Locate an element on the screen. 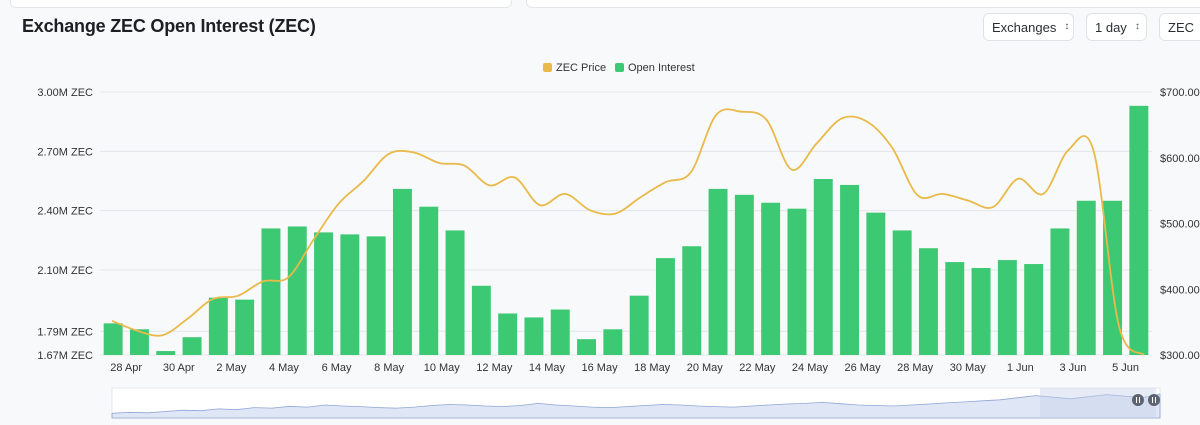 This screenshot has height=425, width=1200. chart-legend: ZEC Price Open Interest is located at coordinates (619, 68).